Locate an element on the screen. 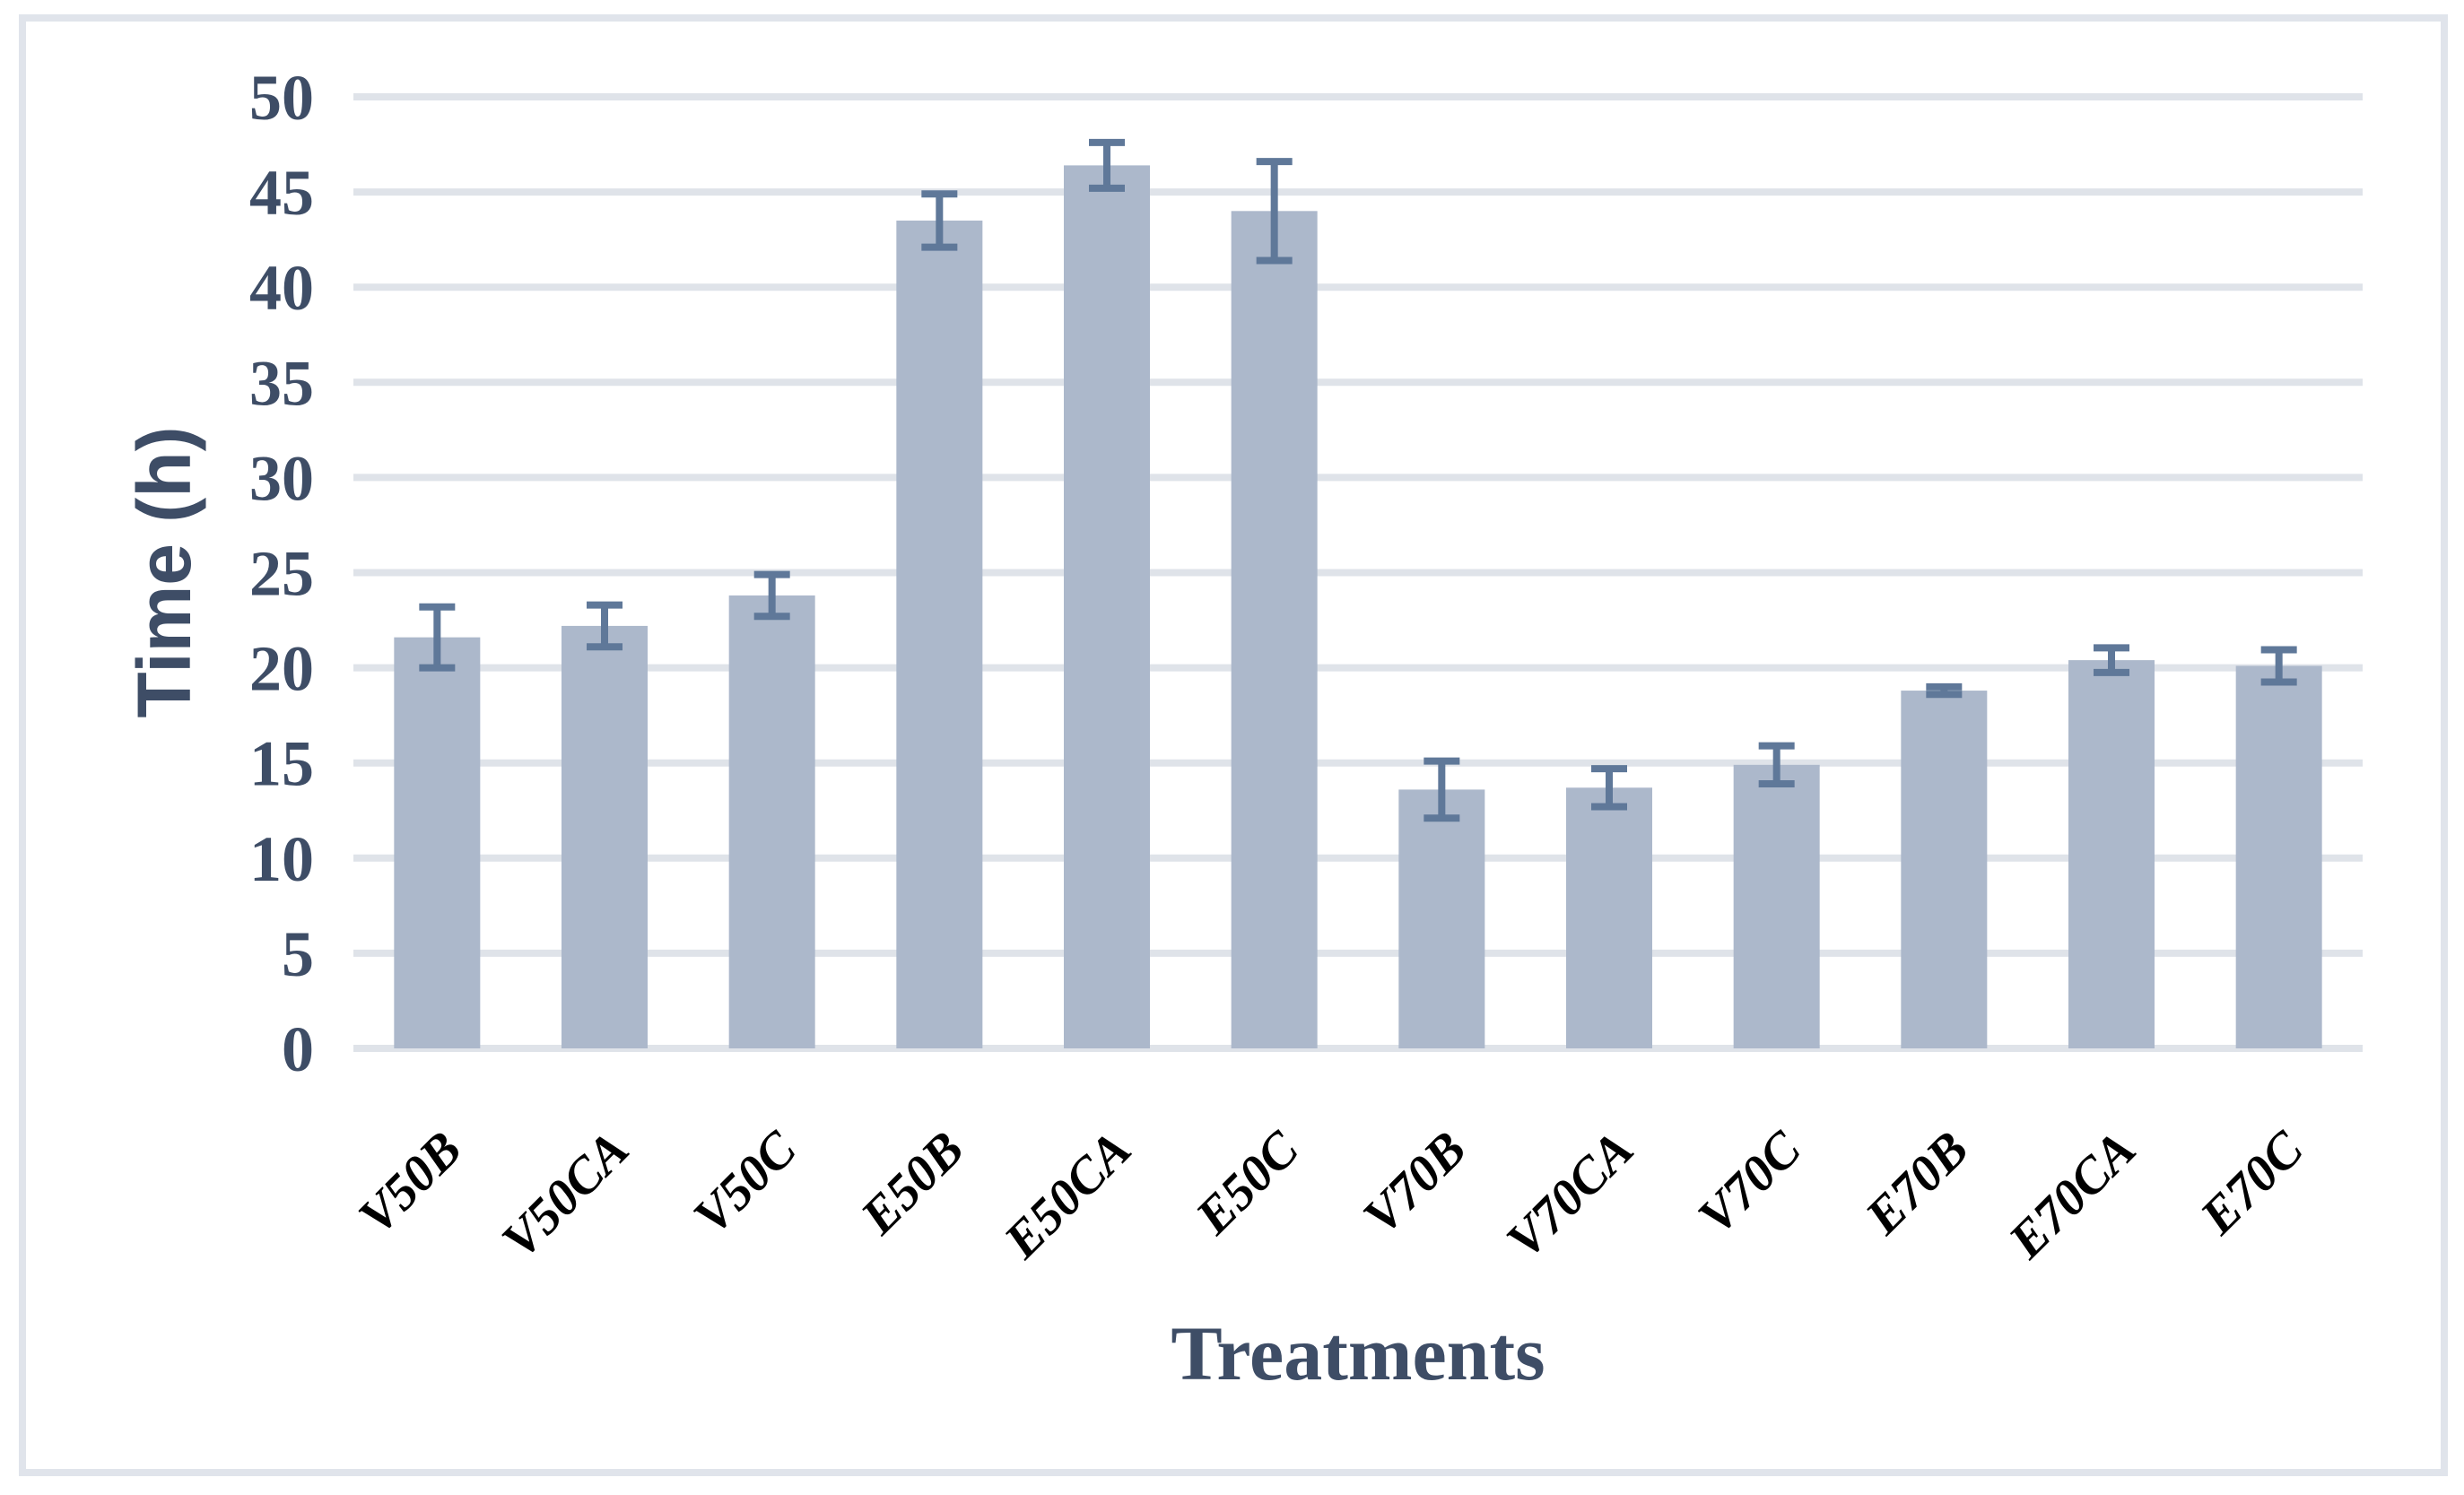 Image resolution: width=2464 pixels, height=1495 pixels. error-bar-E70CA is located at coordinates (2111, 660).